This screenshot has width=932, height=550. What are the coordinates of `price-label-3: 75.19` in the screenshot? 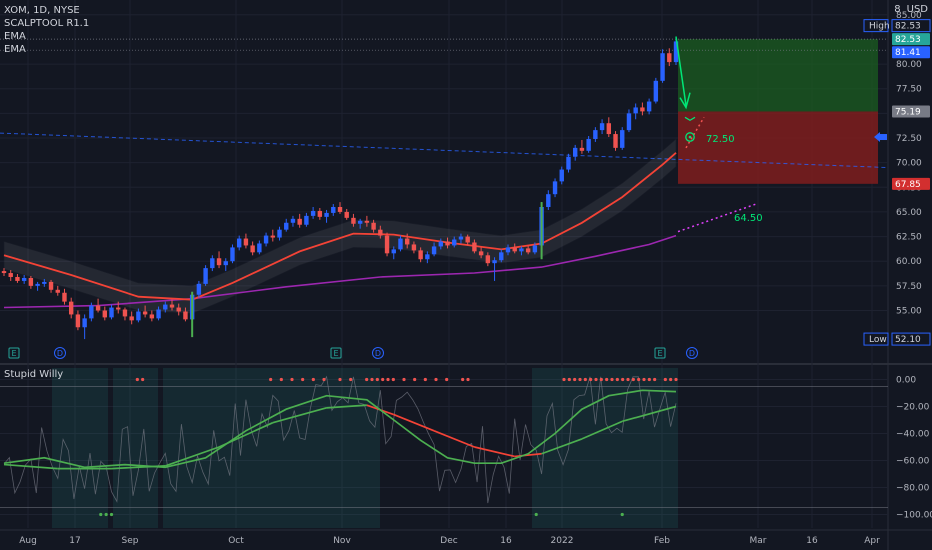 It's located at (908, 112).